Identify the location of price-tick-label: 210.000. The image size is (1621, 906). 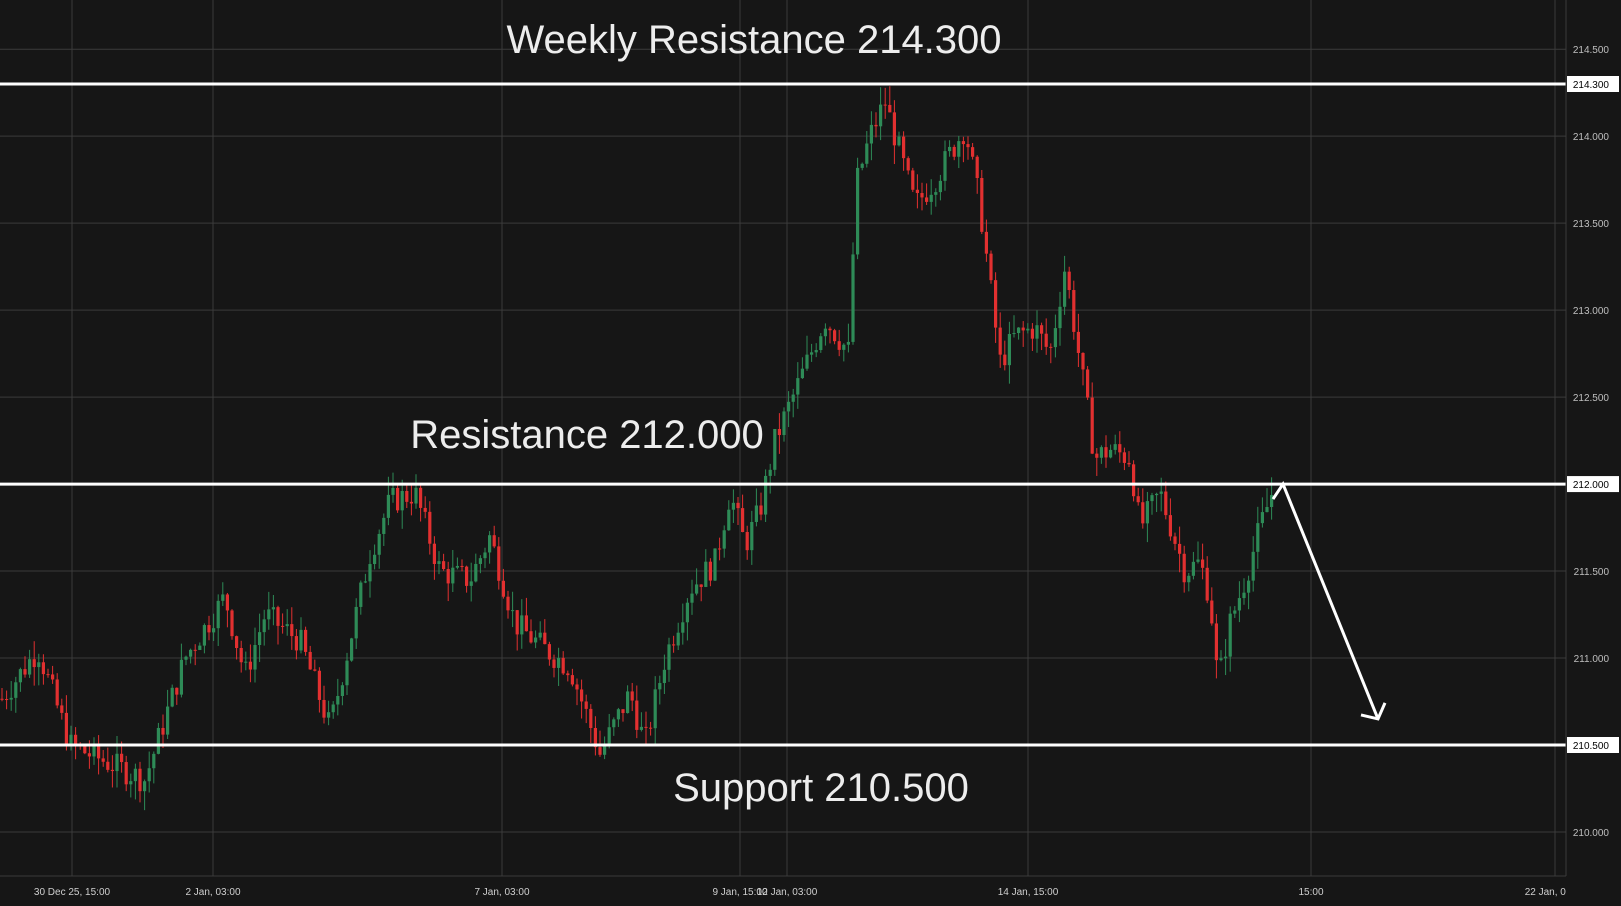
(1591, 833).